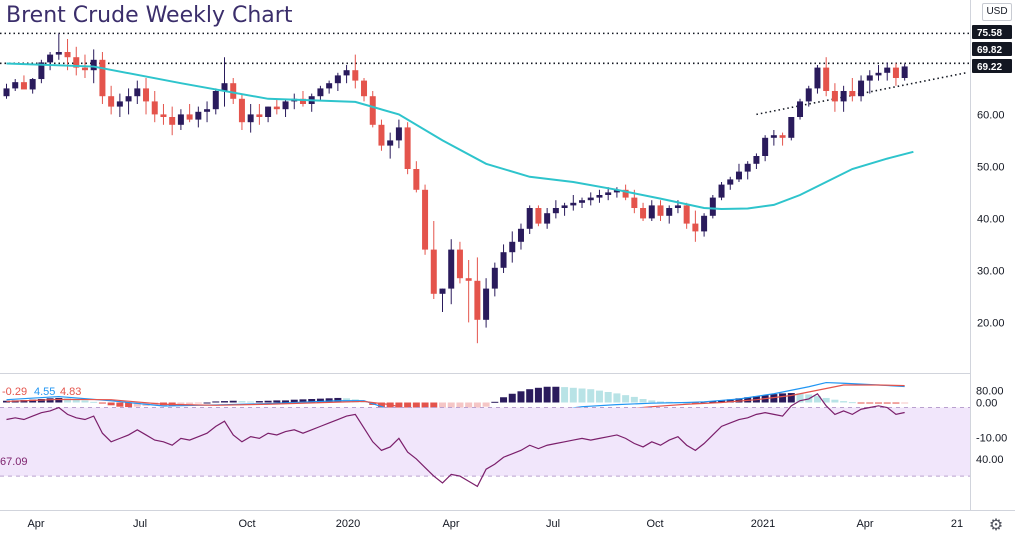  What do you see at coordinates (996, 524) in the screenshot?
I see `gear-icon: ⚙` at bounding box center [996, 524].